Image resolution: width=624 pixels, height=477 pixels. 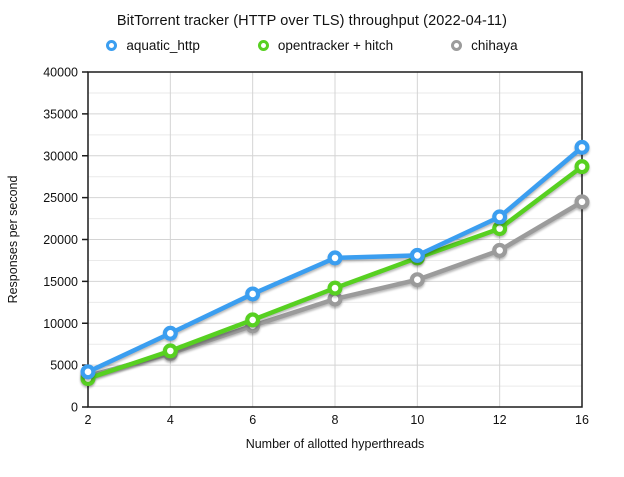 I want to click on x-tick-label: 12, so click(x=500, y=420).